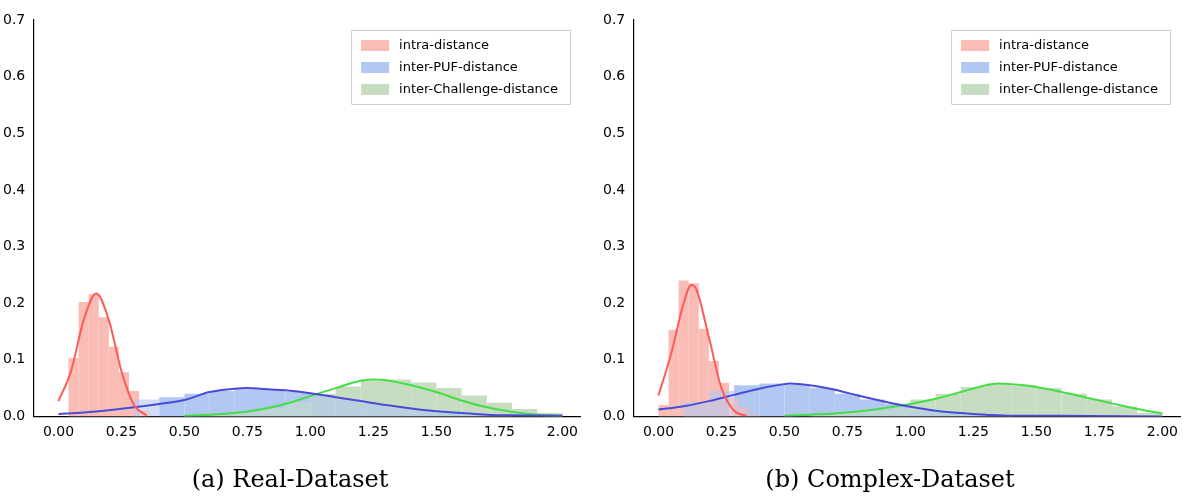 This screenshot has height=503, width=1200. Describe the element at coordinates (290, 478) in the screenshot. I see `text: (a) Real-Dataset` at that location.